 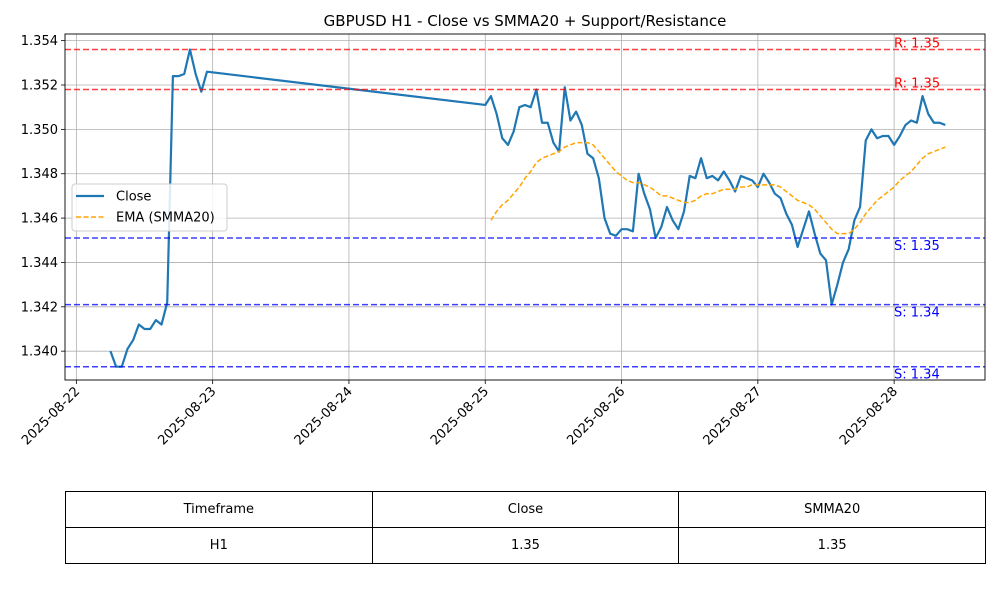 I want to click on y-tick-label: 1.350, so click(x=39, y=130).